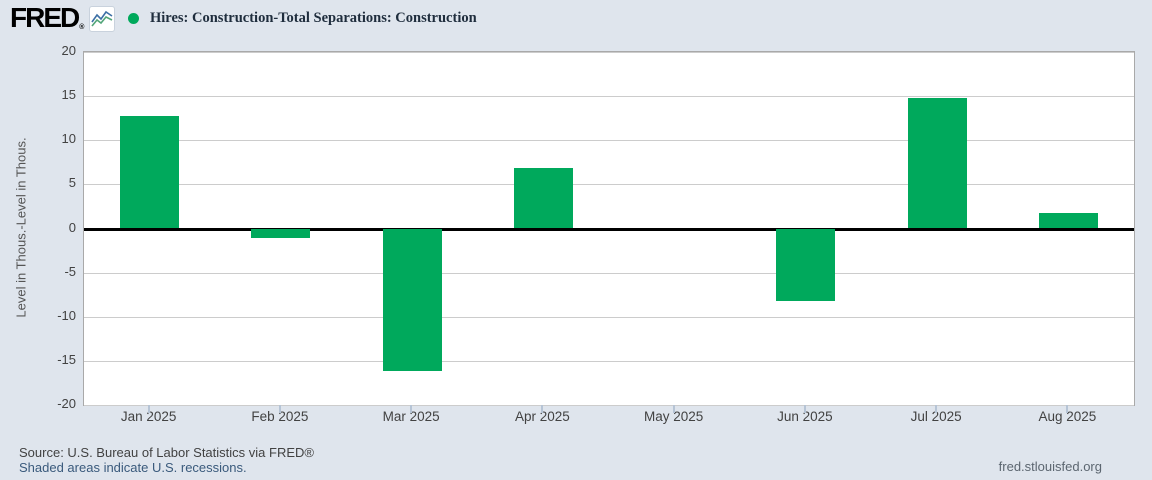 The height and width of the screenshot is (480, 1152). I want to click on bar-aug-2025, so click(1068, 220).